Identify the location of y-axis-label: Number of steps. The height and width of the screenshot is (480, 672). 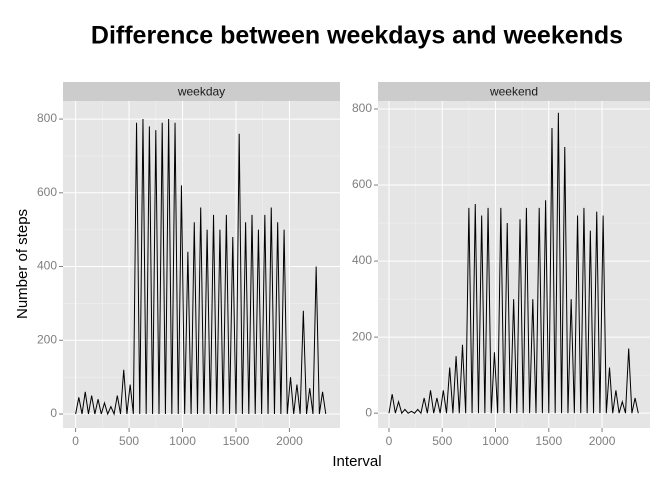
(22, 264).